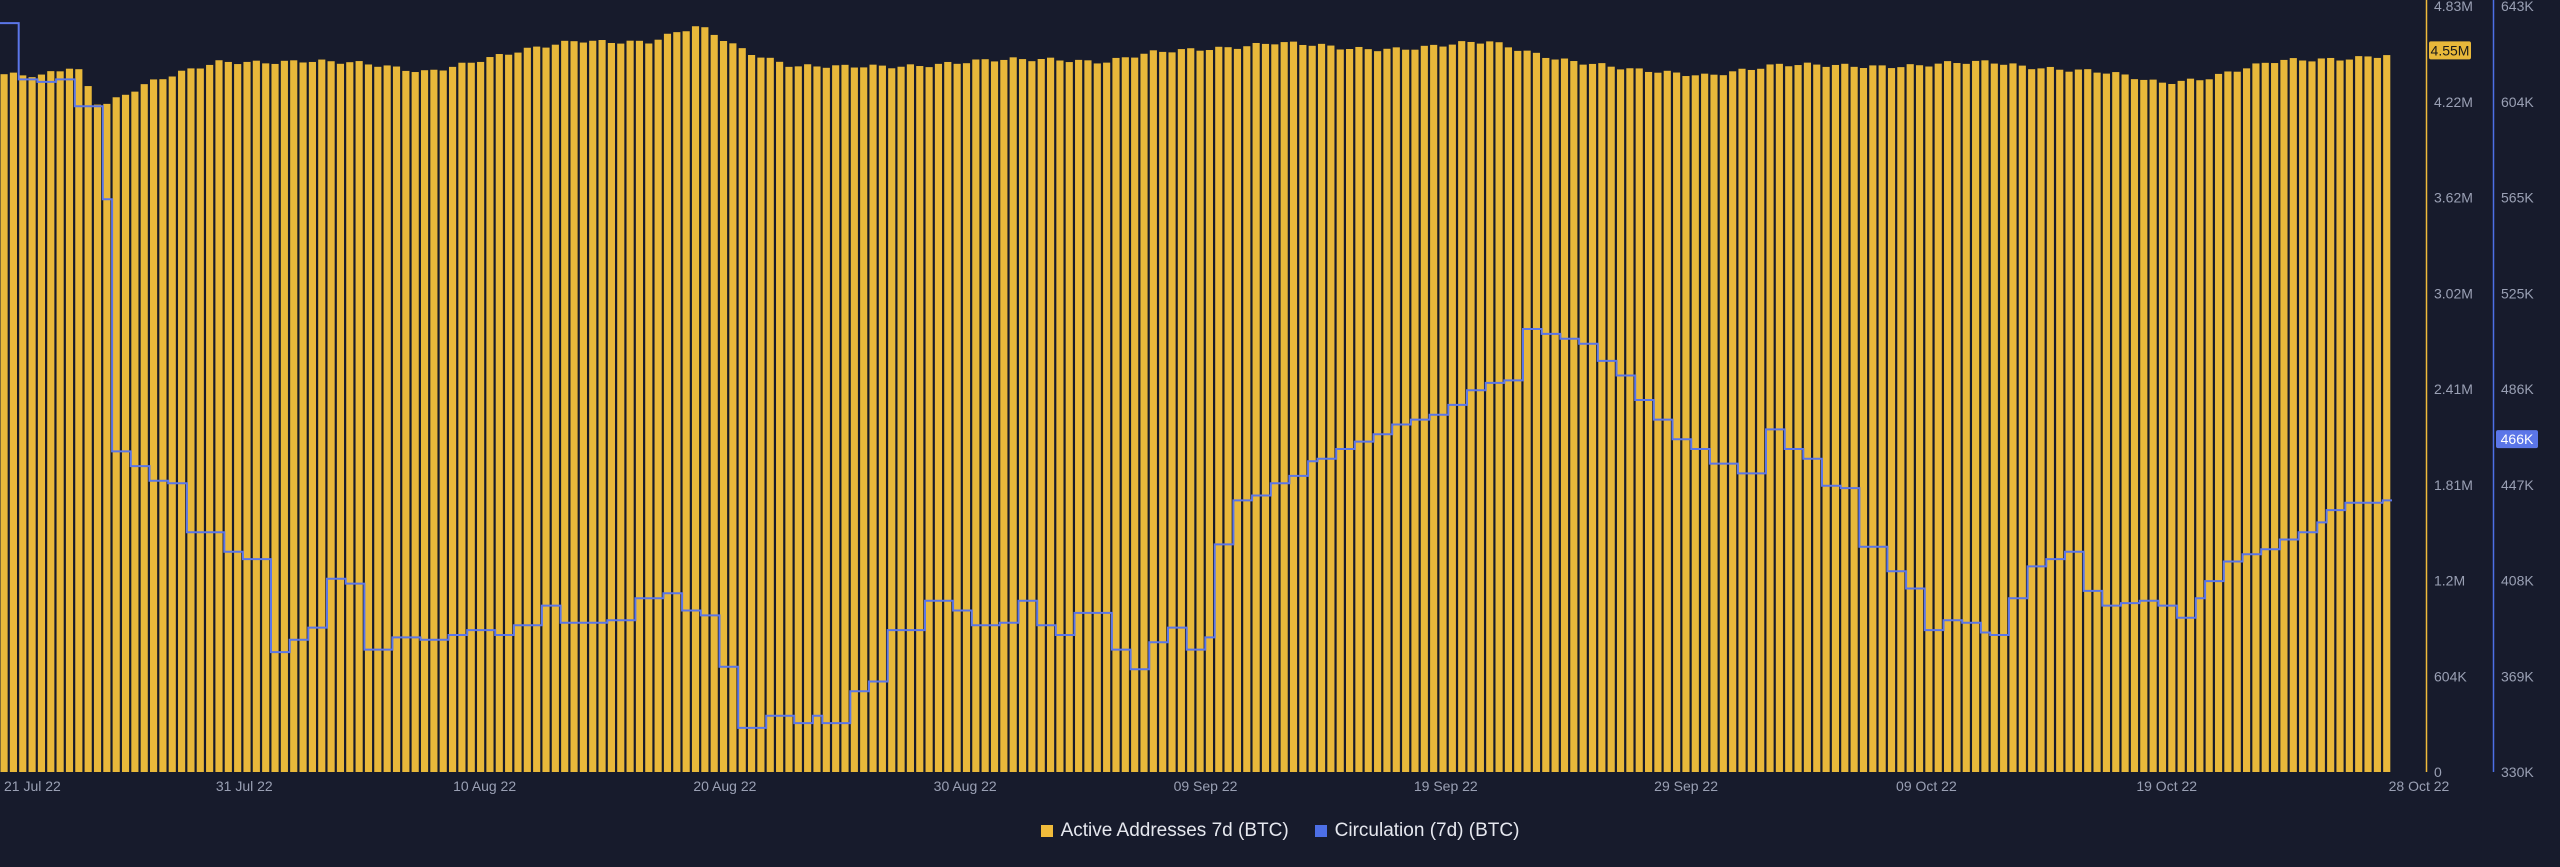 This screenshot has width=2560, height=867. Describe the element at coordinates (32, 786) in the screenshot. I see `x-tick-label: 21 Jul 22` at that location.